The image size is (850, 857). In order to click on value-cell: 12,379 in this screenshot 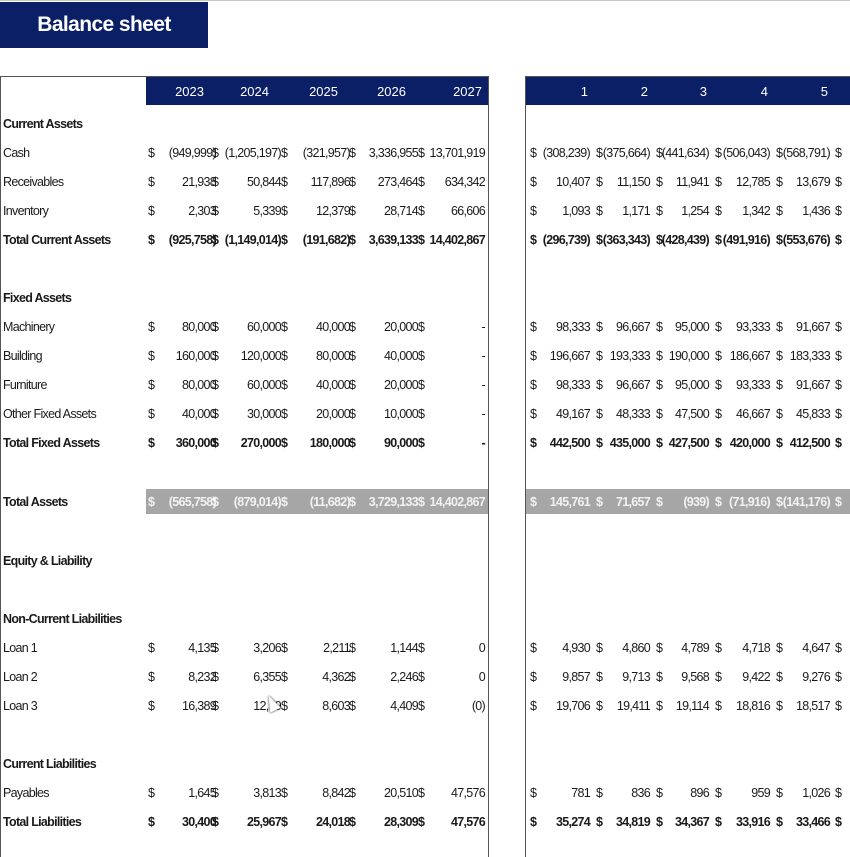, I will do `click(333, 210)`.